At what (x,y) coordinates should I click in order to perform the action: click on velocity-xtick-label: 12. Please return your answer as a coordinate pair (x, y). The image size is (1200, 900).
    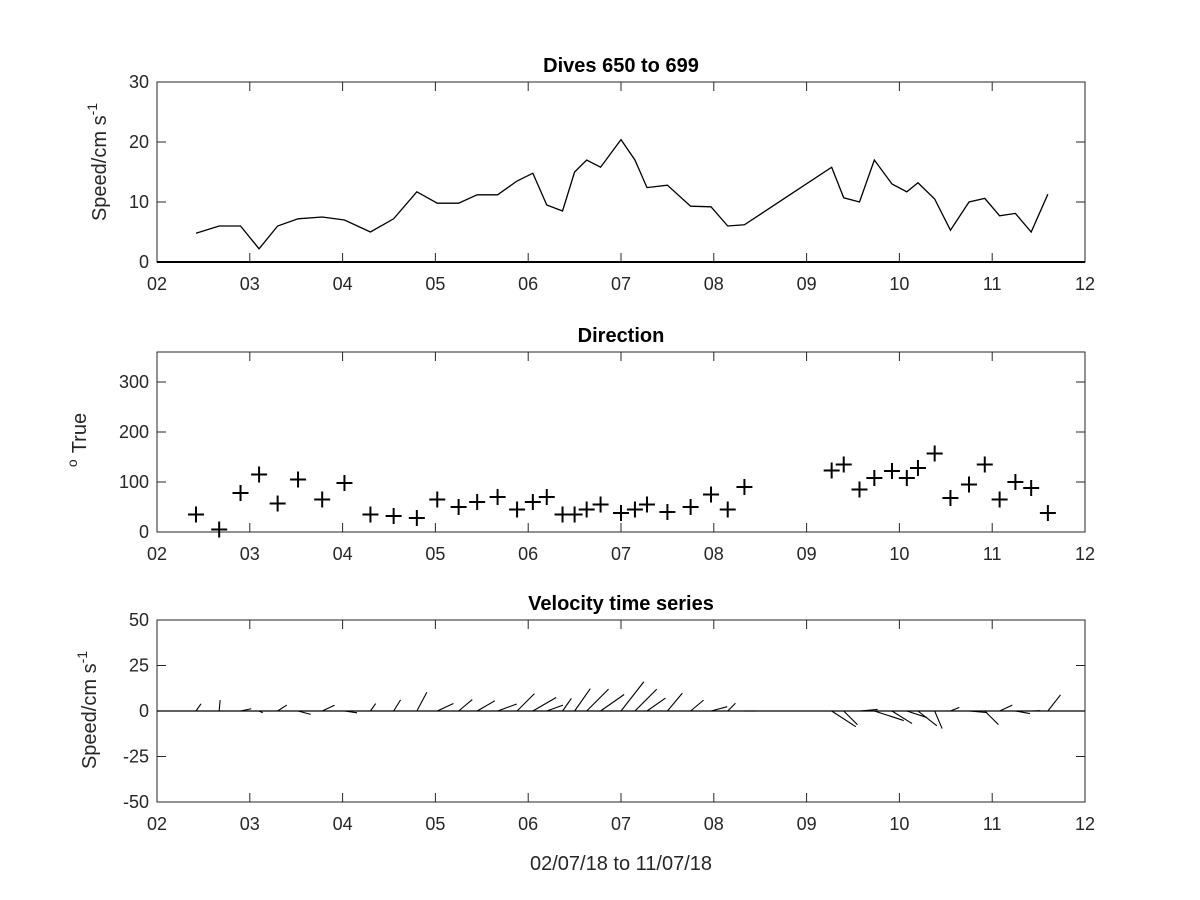
    Looking at the image, I should click on (1085, 824).